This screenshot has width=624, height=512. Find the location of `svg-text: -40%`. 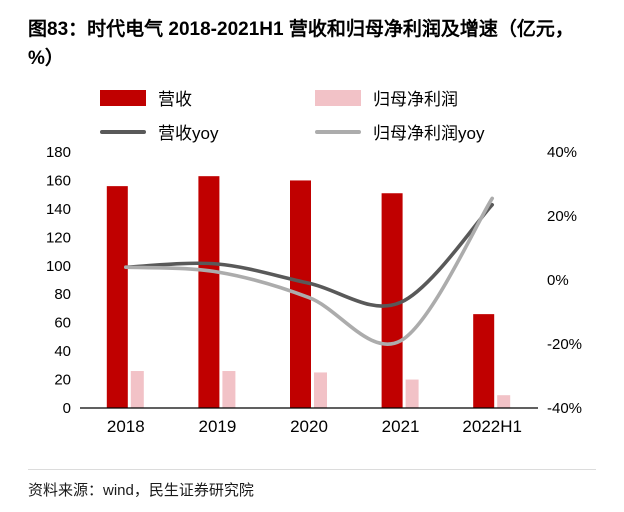

svg-text: -40% is located at coordinates (564, 408).